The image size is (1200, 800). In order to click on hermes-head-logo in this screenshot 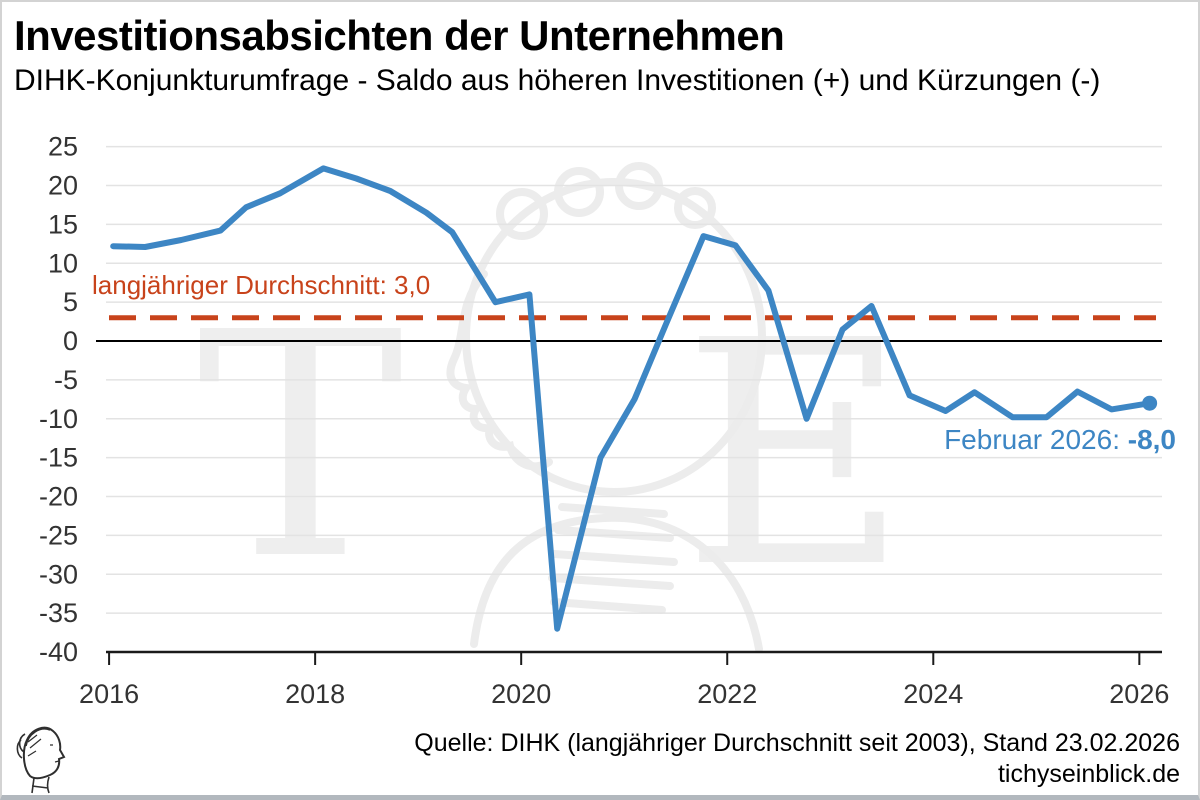, I will do `click(41, 760)`.